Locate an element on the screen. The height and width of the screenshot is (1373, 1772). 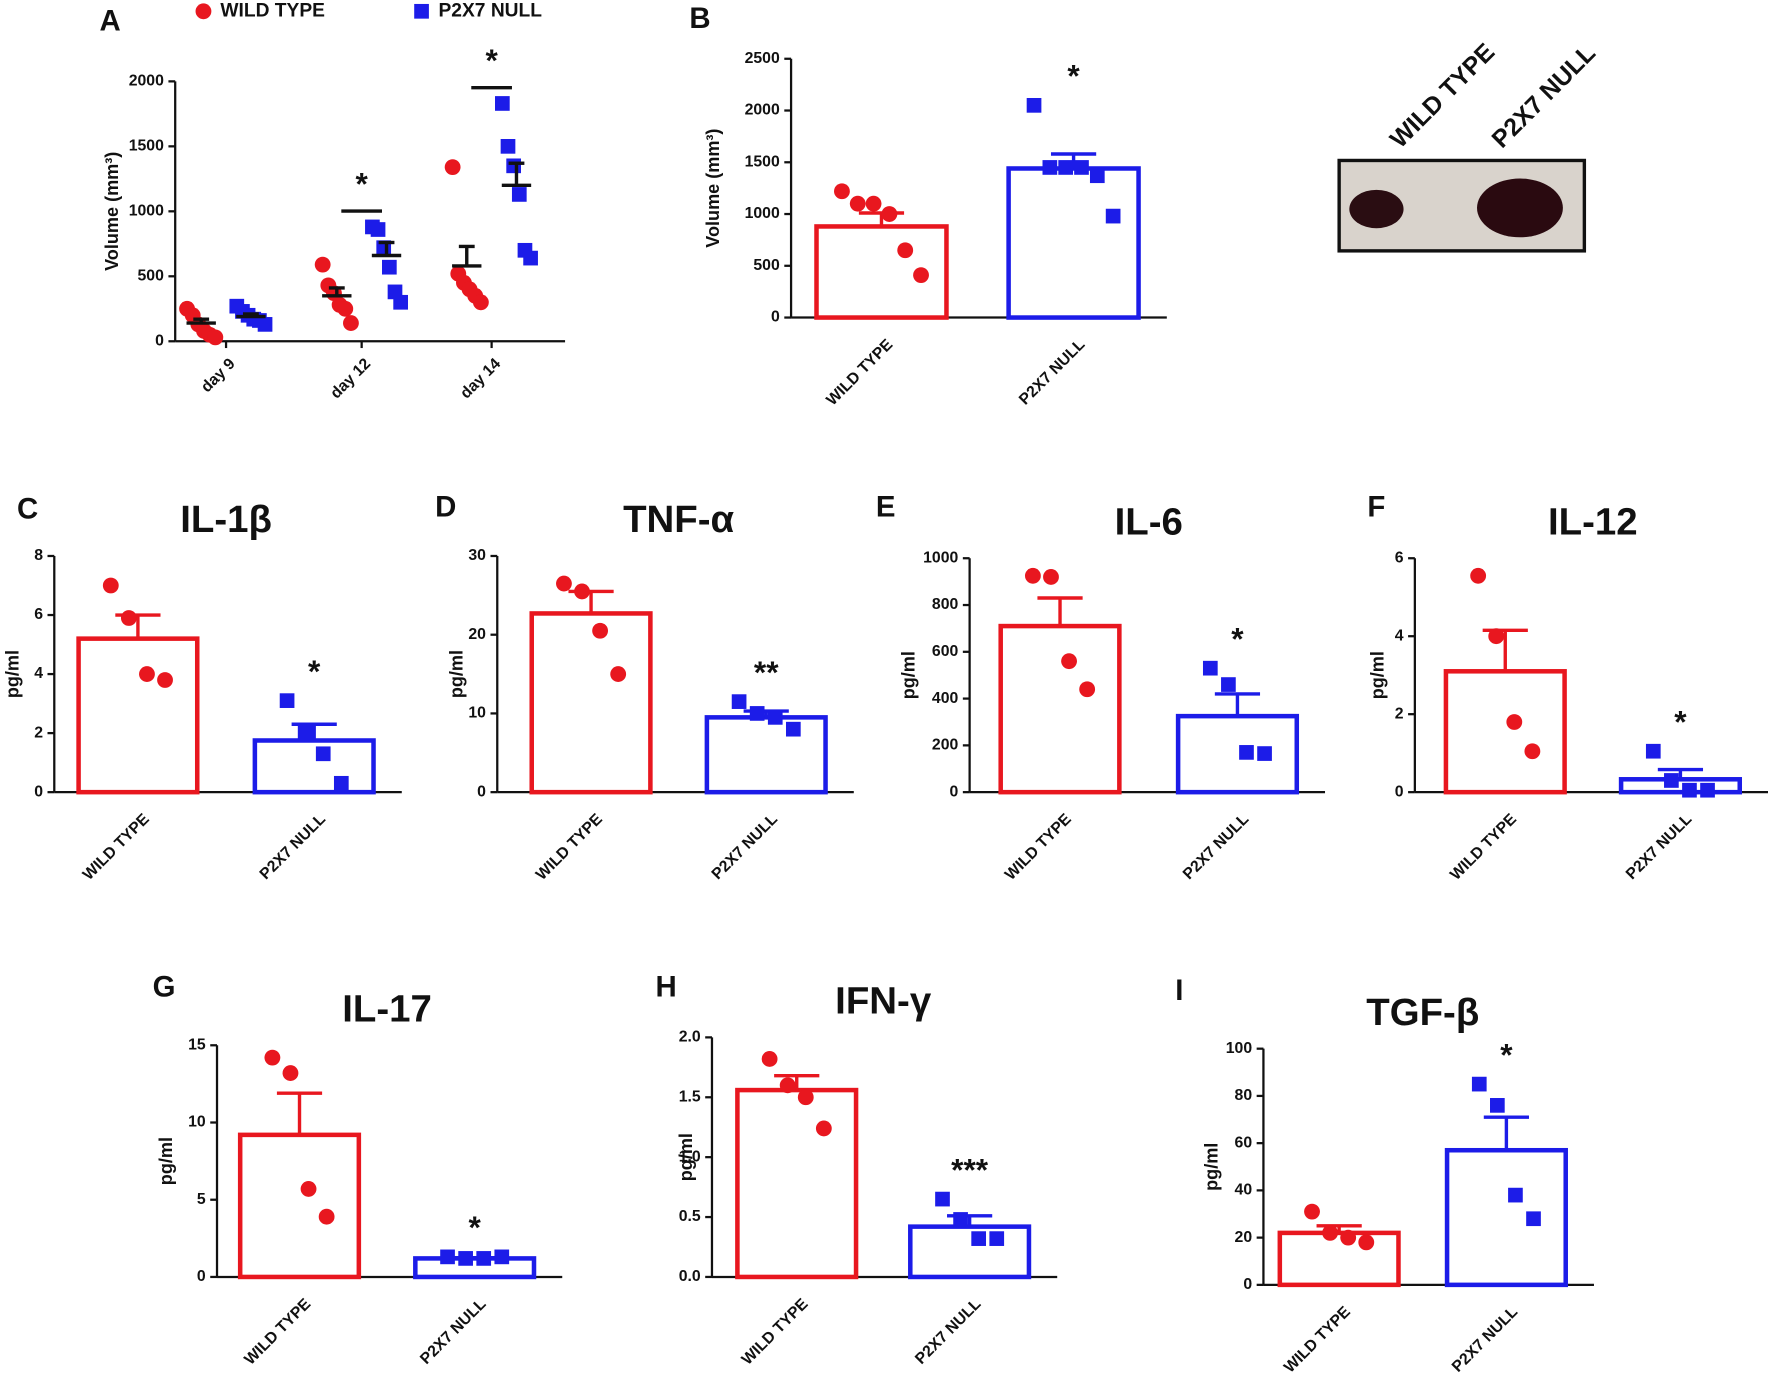
y-tick-label: 4 is located at coordinates (1399, 635).